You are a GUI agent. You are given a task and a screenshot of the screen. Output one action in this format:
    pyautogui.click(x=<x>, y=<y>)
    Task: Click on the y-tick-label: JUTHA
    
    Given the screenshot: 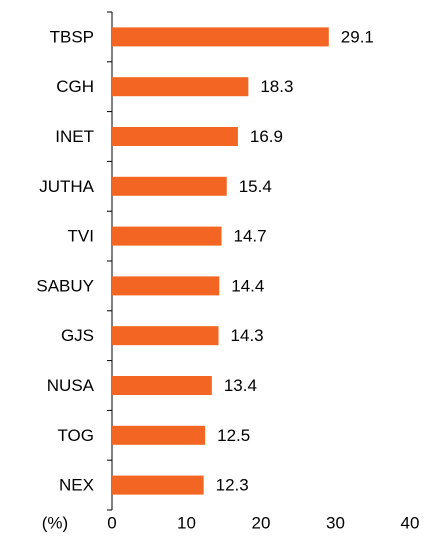 What is the action you would take?
    pyautogui.click(x=66, y=186)
    